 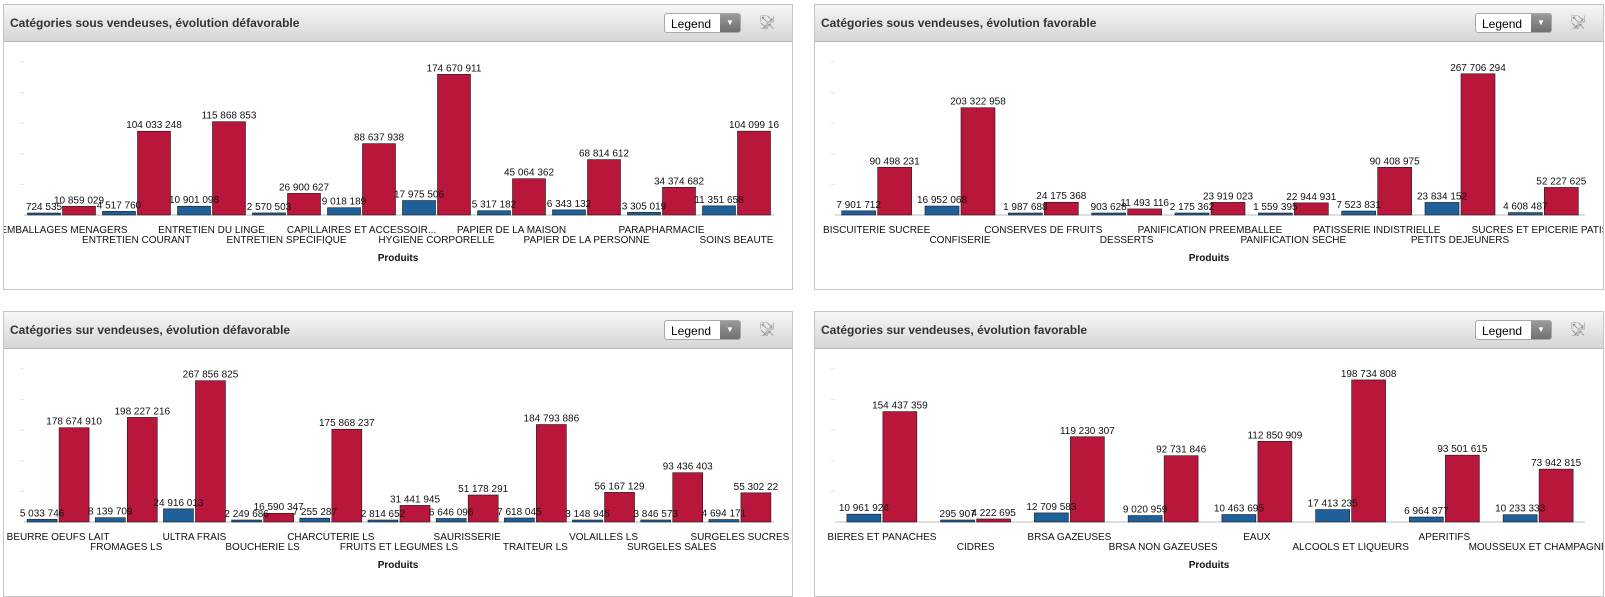 I want to click on data-label-red: 198 734 808, so click(x=1369, y=374).